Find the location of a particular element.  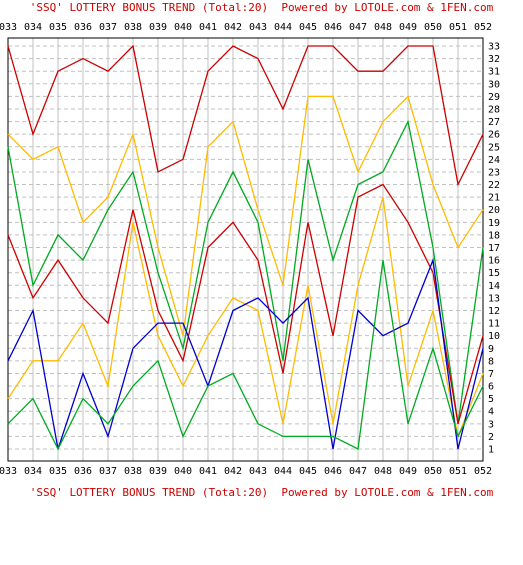

y-tick-label: 10 is located at coordinates (494, 336).